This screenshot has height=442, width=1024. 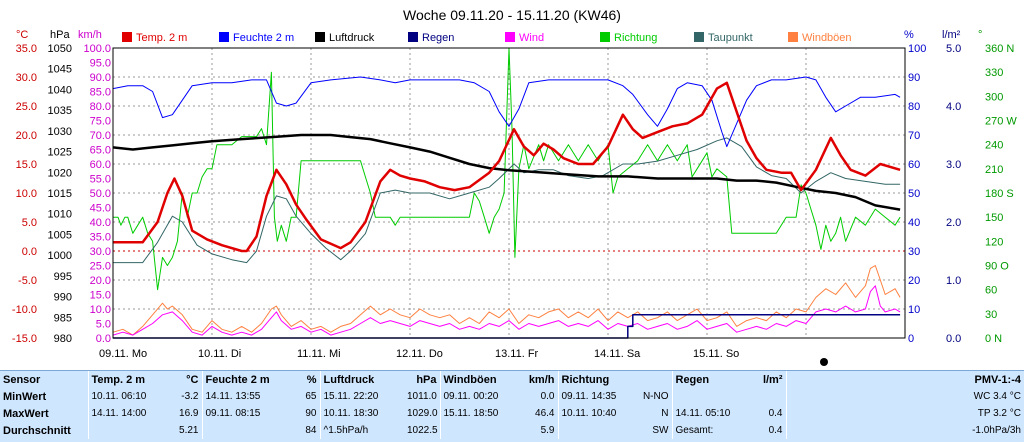 What do you see at coordinates (953, 165) in the screenshot?
I see `rain-tick-label: 3.0` at bounding box center [953, 165].